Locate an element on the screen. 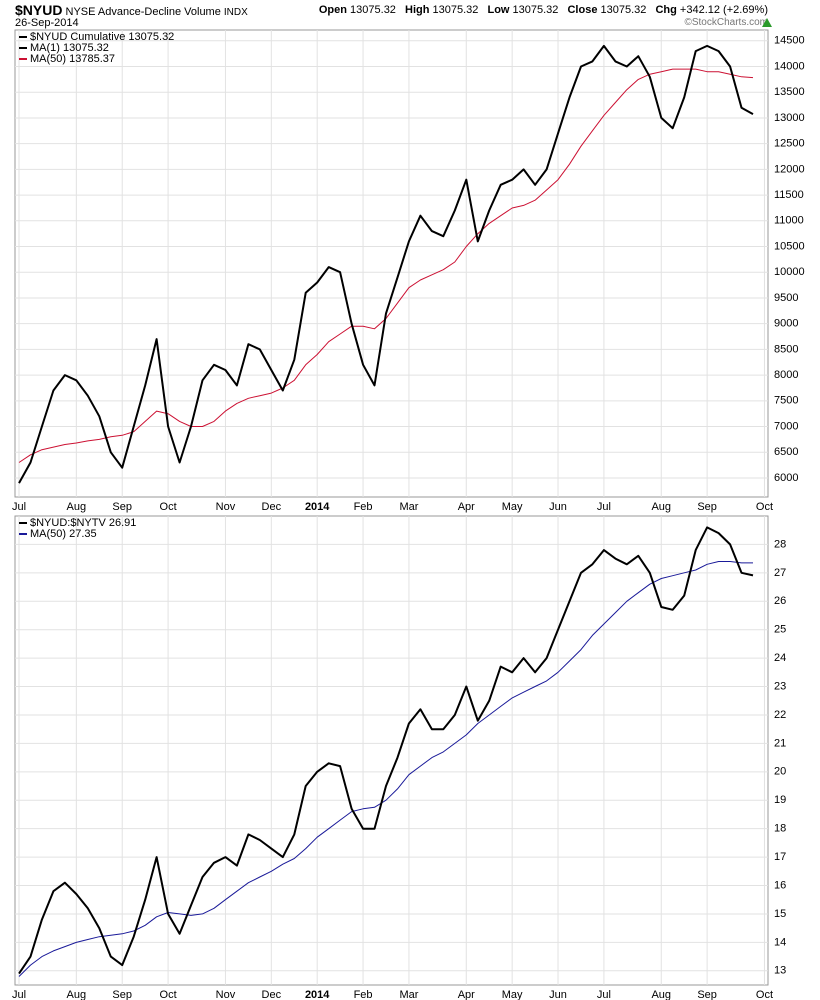 The image size is (820, 1000). y-tick-label: 22 is located at coordinates (780, 715).